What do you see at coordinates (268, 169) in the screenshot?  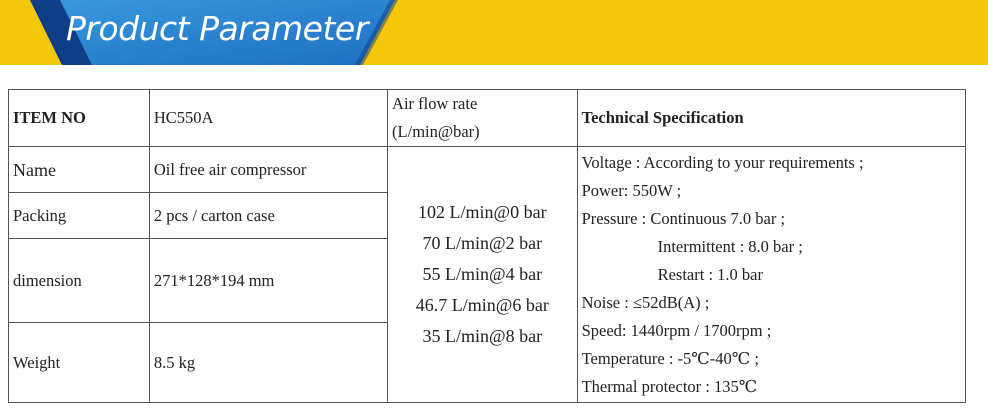 I see `row-value-name: Oil free air compressor` at bounding box center [268, 169].